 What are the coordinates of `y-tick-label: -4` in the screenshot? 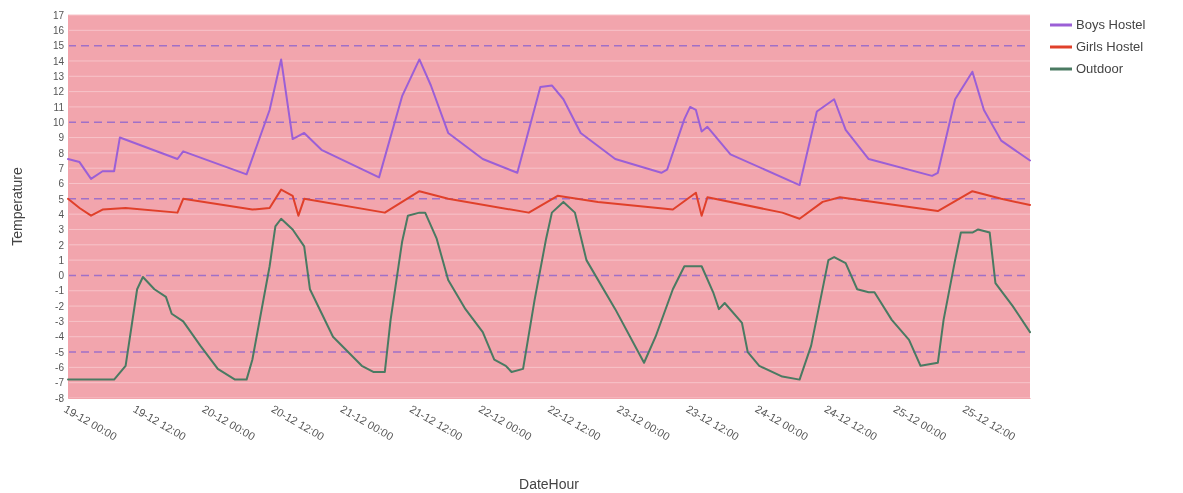 It's located at (60, 337).